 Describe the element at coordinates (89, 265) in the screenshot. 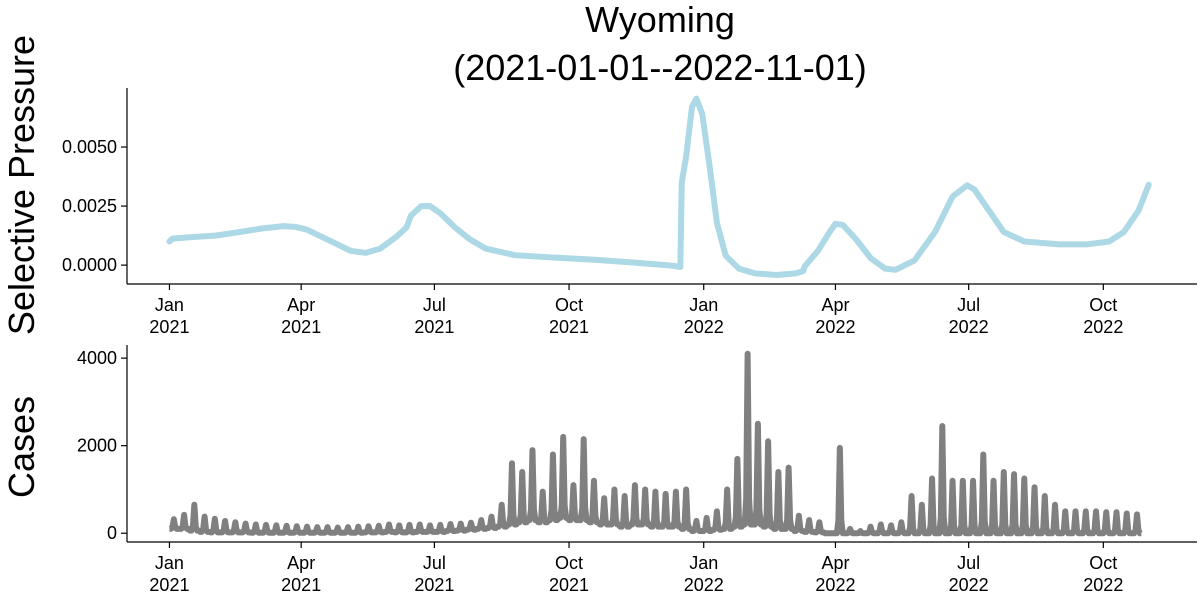

I see `selective-pressure-ytick-label: 0.0000` at that location.